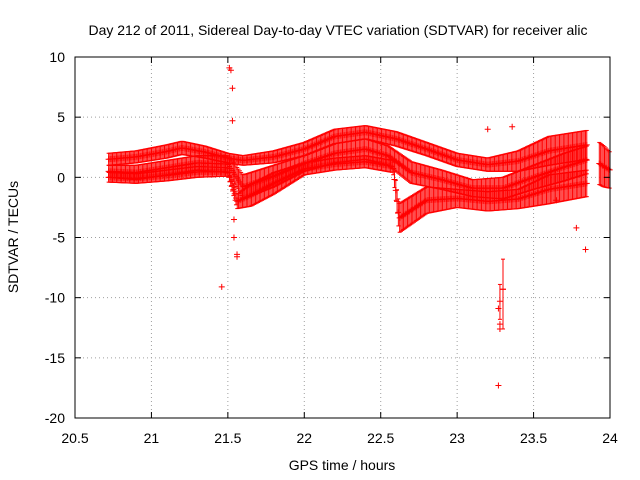  Describe the element at coordinates (533, 438) in the screenshot. I see `x-tick-label: 23.5` at that location.